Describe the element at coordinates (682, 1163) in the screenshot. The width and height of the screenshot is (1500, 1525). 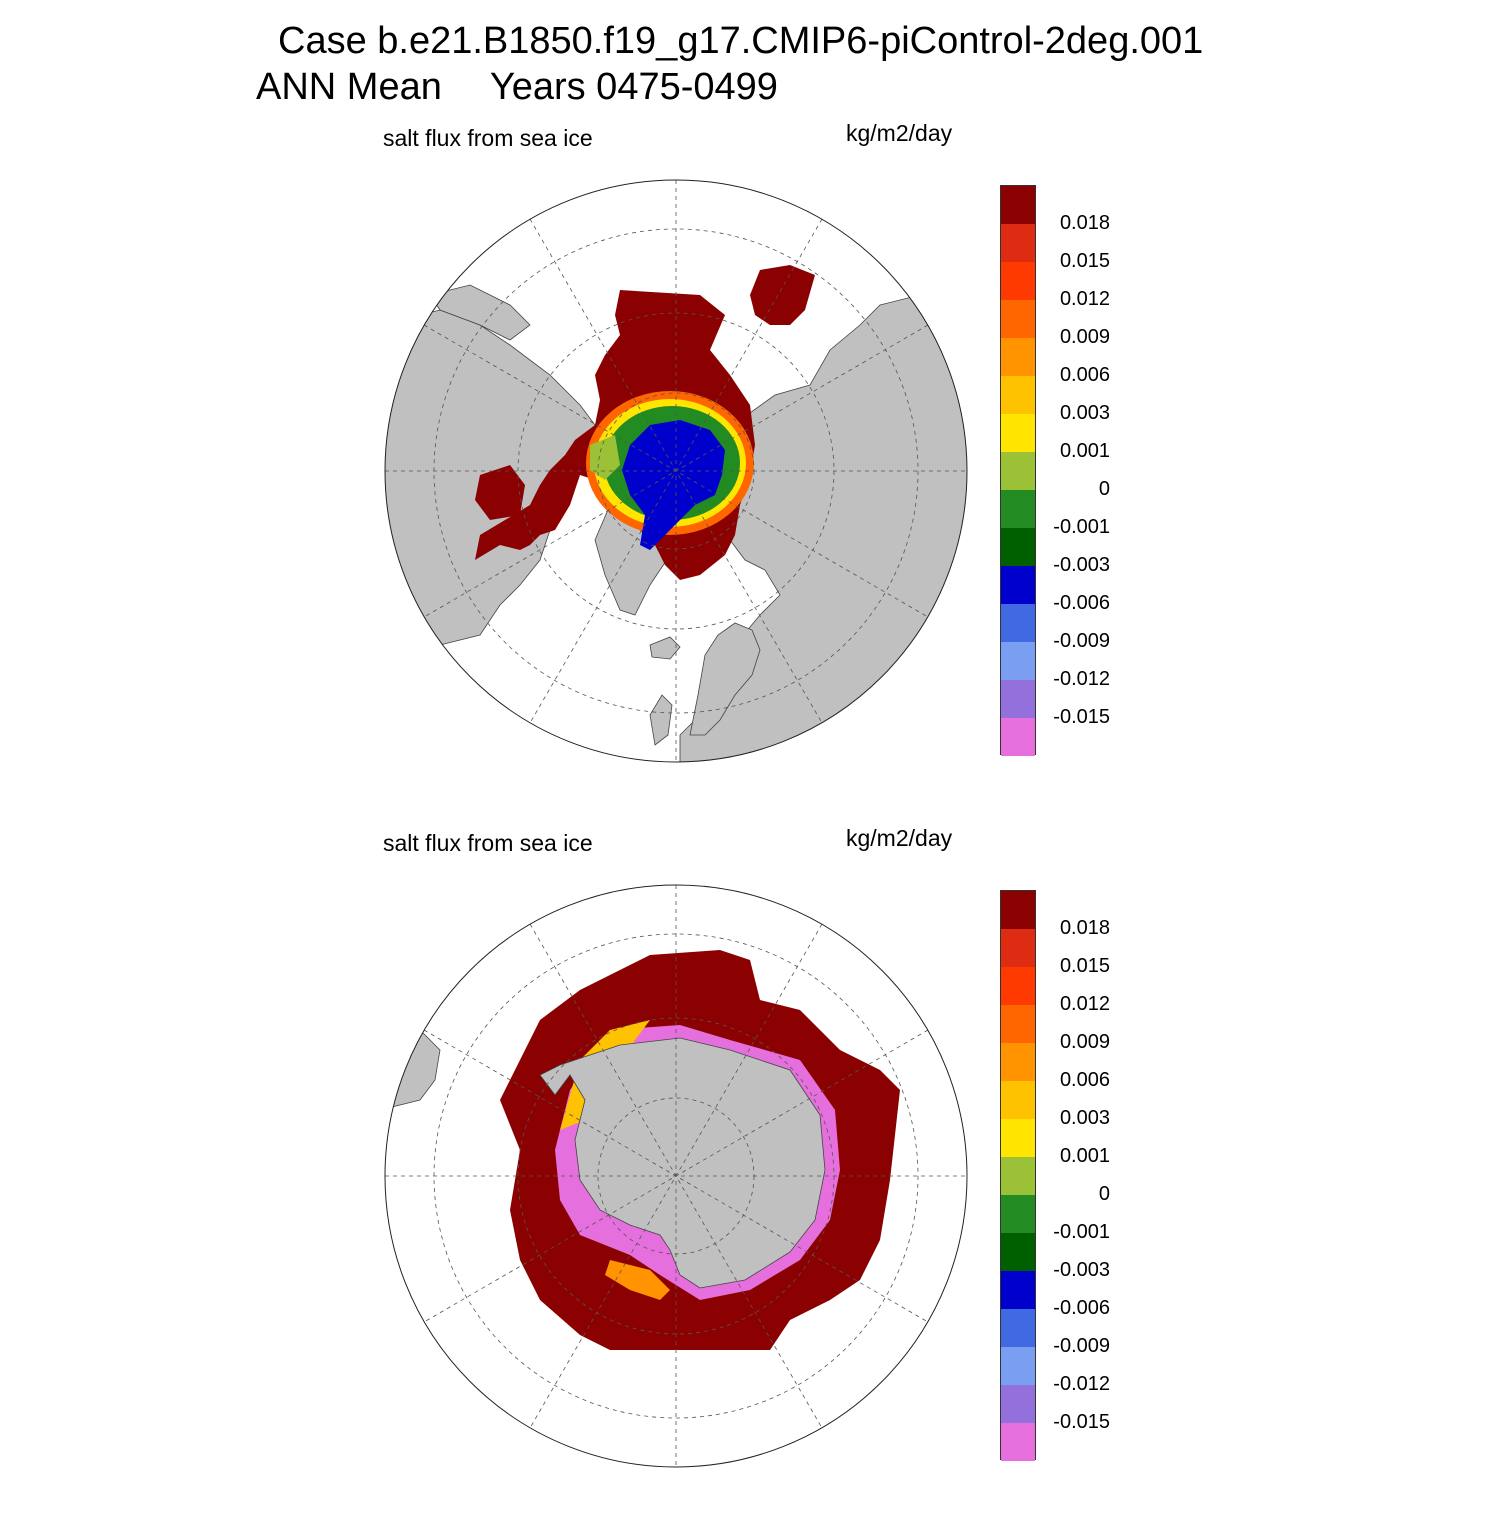
I see `antarctica-landmass` at that location.